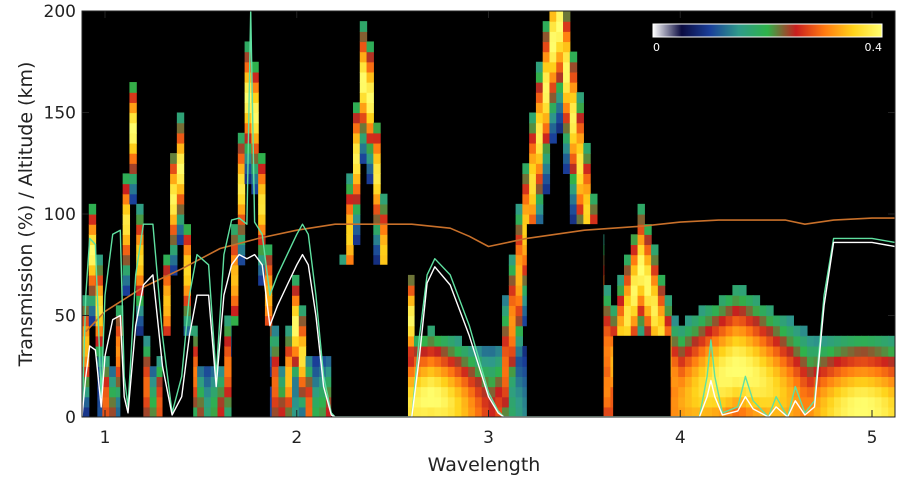 The image size is (900, 479). I want to click on colorbar-gradient, so click(767, 30).